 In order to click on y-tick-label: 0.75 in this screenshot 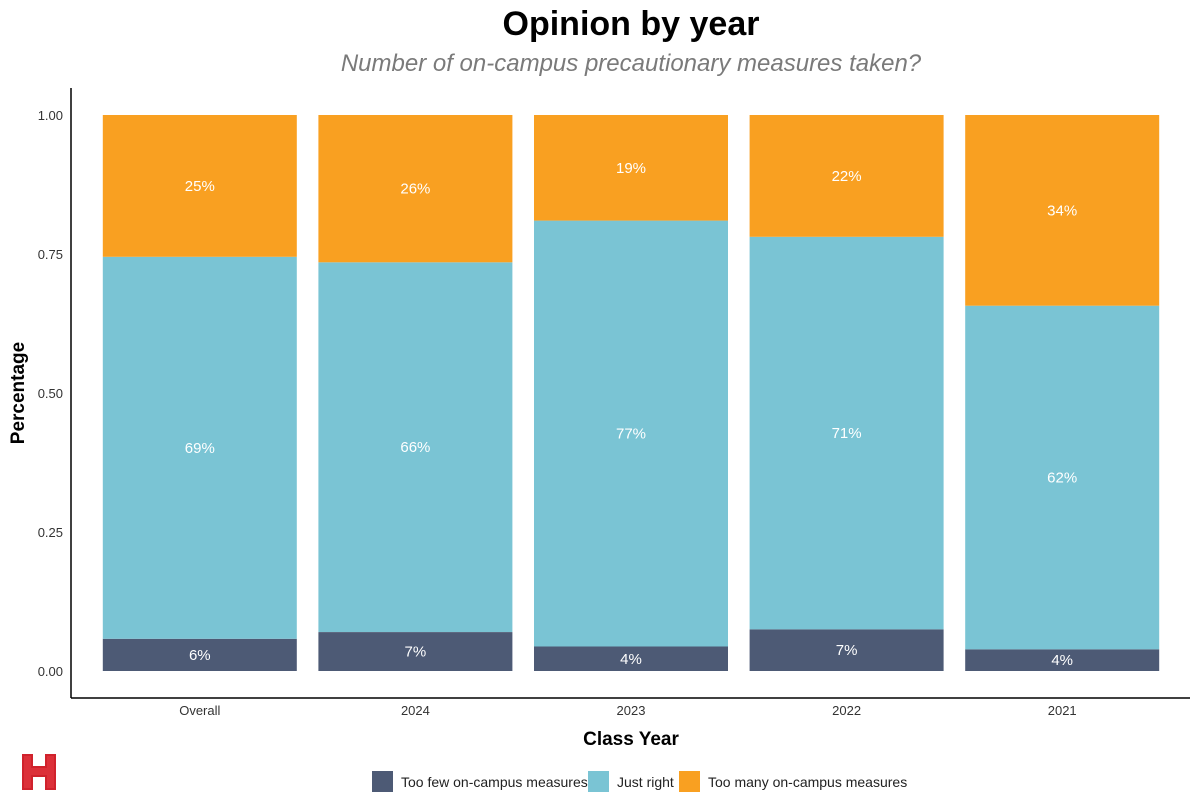, I will do `click(50, 254)`.